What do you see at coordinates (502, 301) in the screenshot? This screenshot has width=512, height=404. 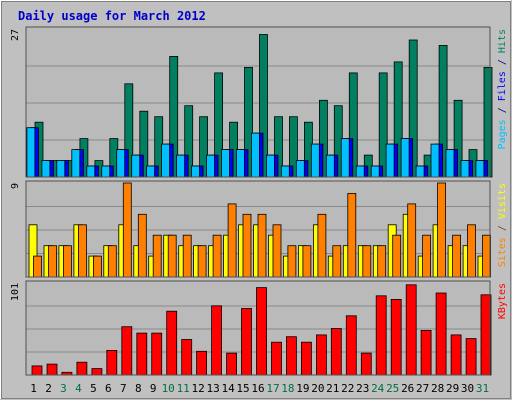 I see `legend-kbytes-panel: KBytes` at bounding box center [502, 301].